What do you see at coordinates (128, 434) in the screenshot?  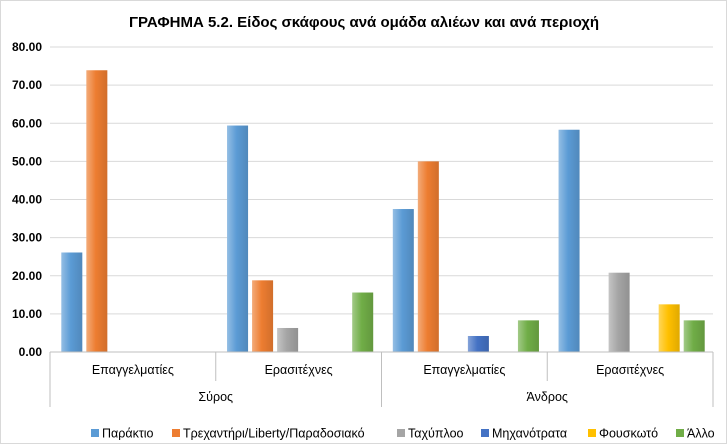 I see `legend-label: Παράκτιο` at bounding box center [128, 434].